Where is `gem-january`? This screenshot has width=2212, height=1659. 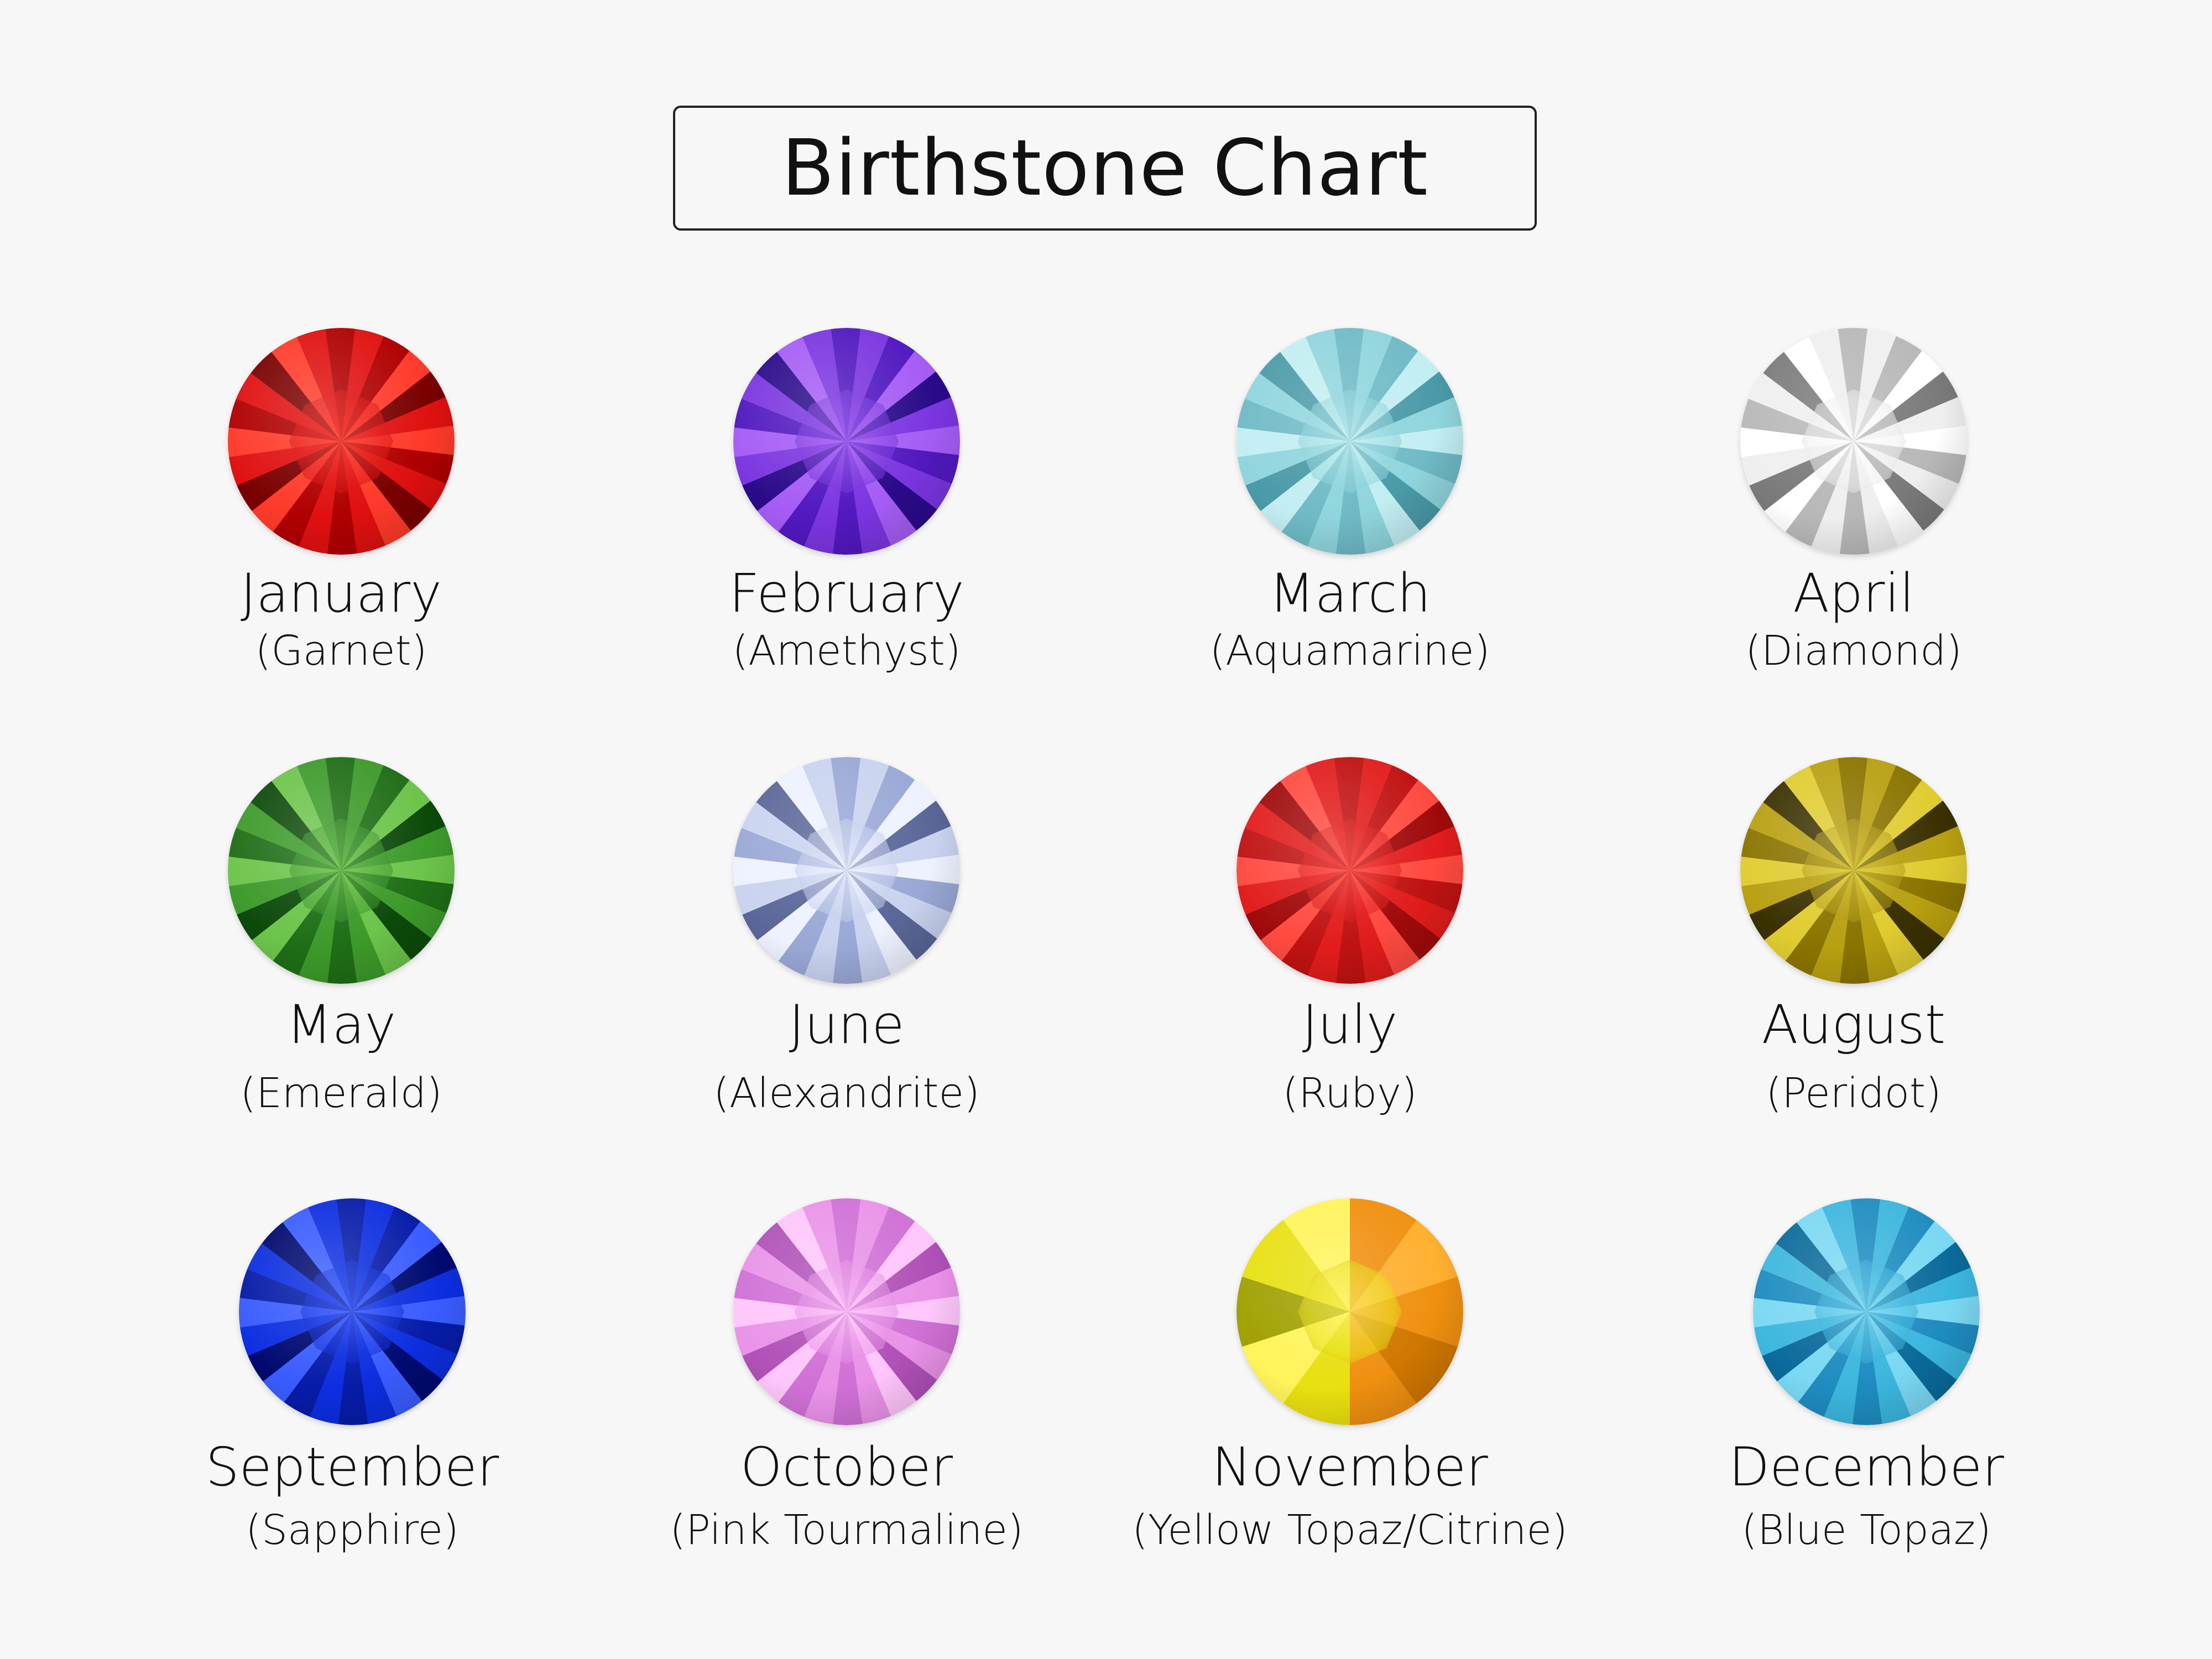
gem-january is located at coordinates (342, 442).